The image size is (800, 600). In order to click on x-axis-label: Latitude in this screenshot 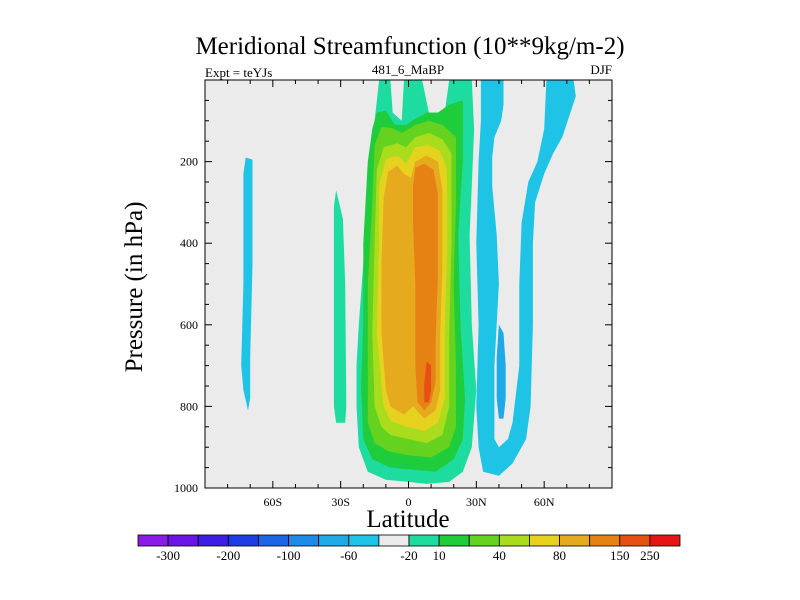, I will do `click(407, 519)`.